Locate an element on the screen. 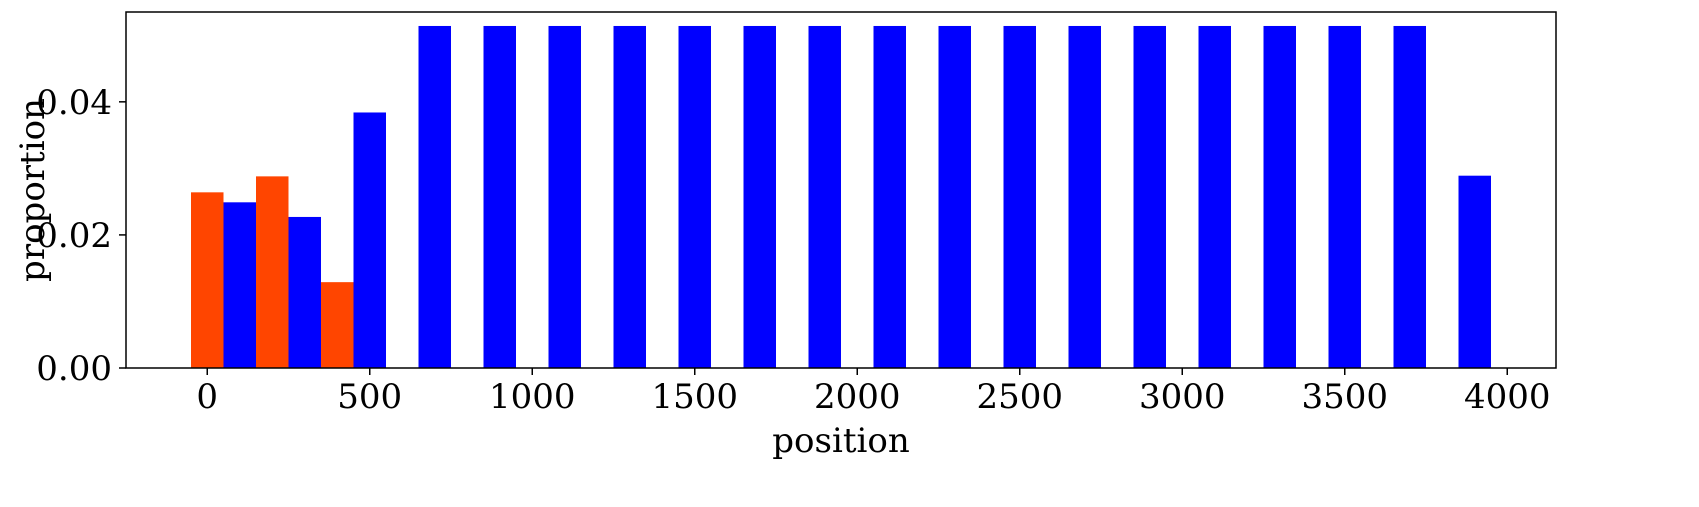  x-tick-label: 2500 is located at coordinates (1019, 397).